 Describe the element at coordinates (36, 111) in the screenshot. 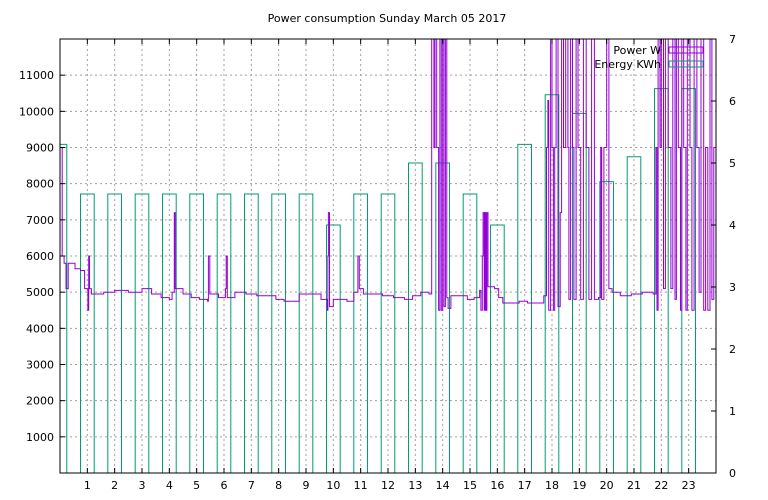

I see `y-tick-label: 10000` at that location.